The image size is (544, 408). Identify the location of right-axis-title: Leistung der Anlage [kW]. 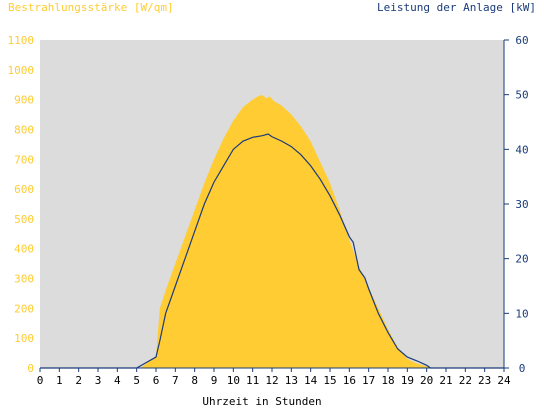
(456, 7).